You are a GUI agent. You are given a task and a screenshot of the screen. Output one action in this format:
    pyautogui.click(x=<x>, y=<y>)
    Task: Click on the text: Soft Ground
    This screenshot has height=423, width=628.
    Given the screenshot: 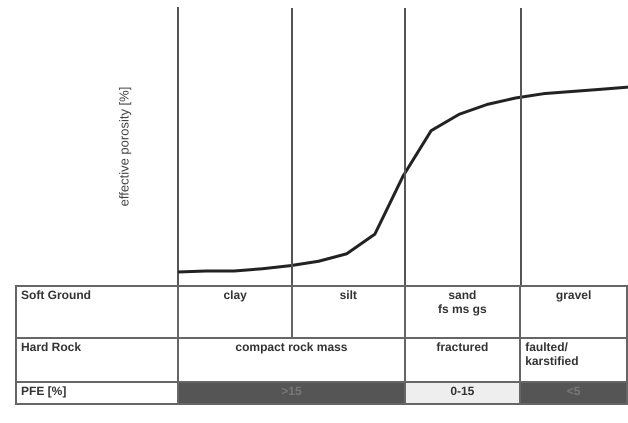 What is the action you would take?
    pyautogui.click(x=97, y=312)
    